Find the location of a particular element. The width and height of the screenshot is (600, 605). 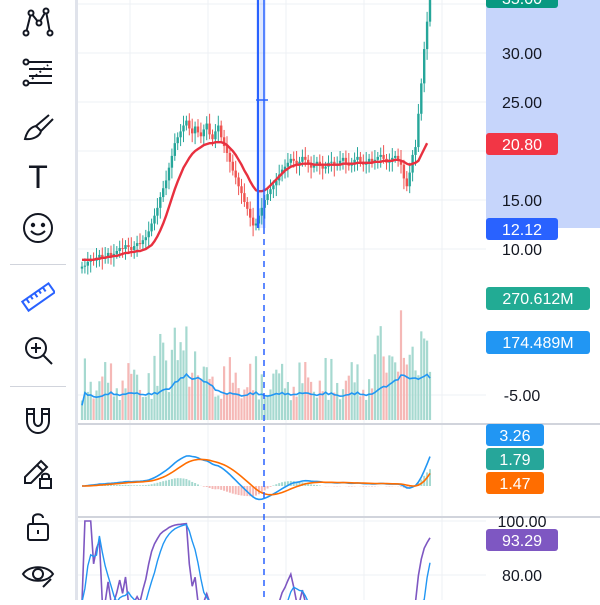

ruler-tool-icon is located at coordinates (38, 298).